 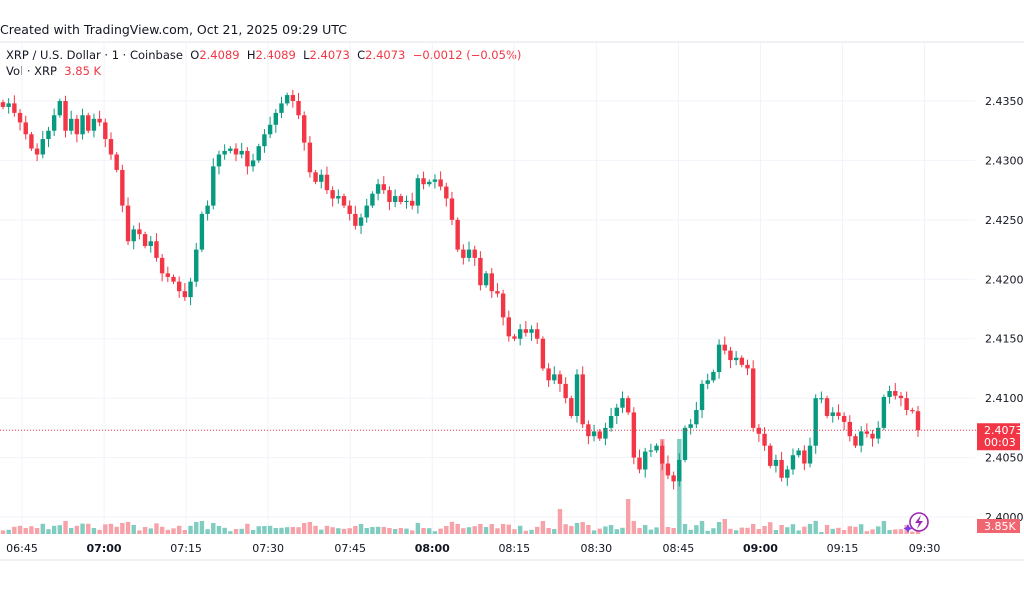 What do you see at coordinates (925, 548) in the screenshot?
I see `time-tick-label: 09:30` at bounding box center [925, 548].